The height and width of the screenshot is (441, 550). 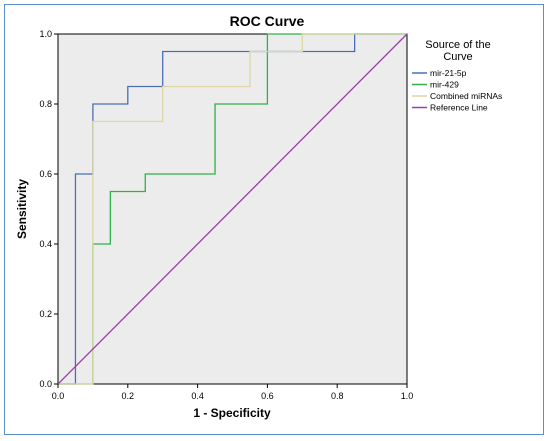 What do you see at coordinates (448, 73) in the screenshot?
I see `legend-label-mir-21-5p: mir-21-5p` at bounding box center [448, 73].